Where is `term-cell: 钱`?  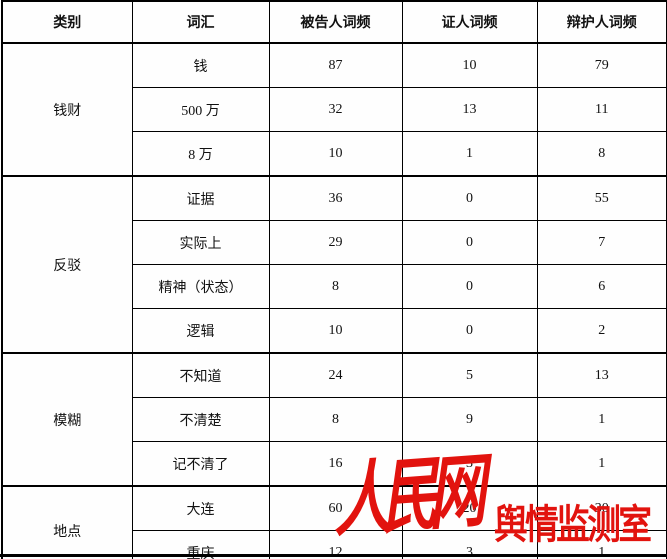
term-cell: 钱 is located at coordinates (200, 65).